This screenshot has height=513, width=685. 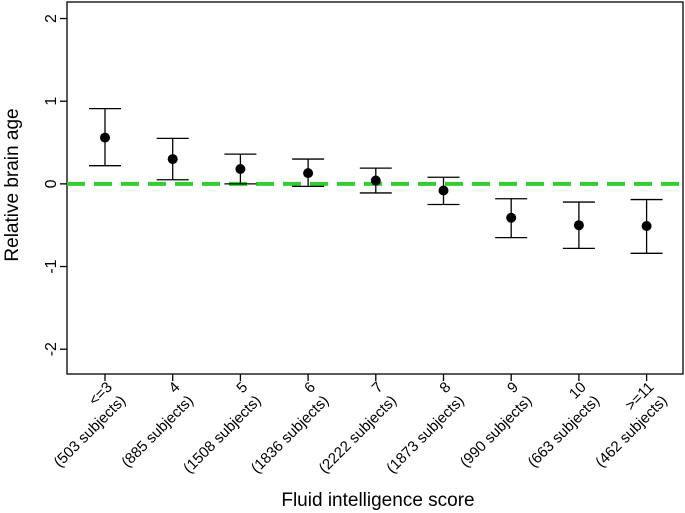 What do you see at coordinates (445, 388) in the screenshot?
I see `x-tick-label-score: 8` at bounding box center [445, 388].